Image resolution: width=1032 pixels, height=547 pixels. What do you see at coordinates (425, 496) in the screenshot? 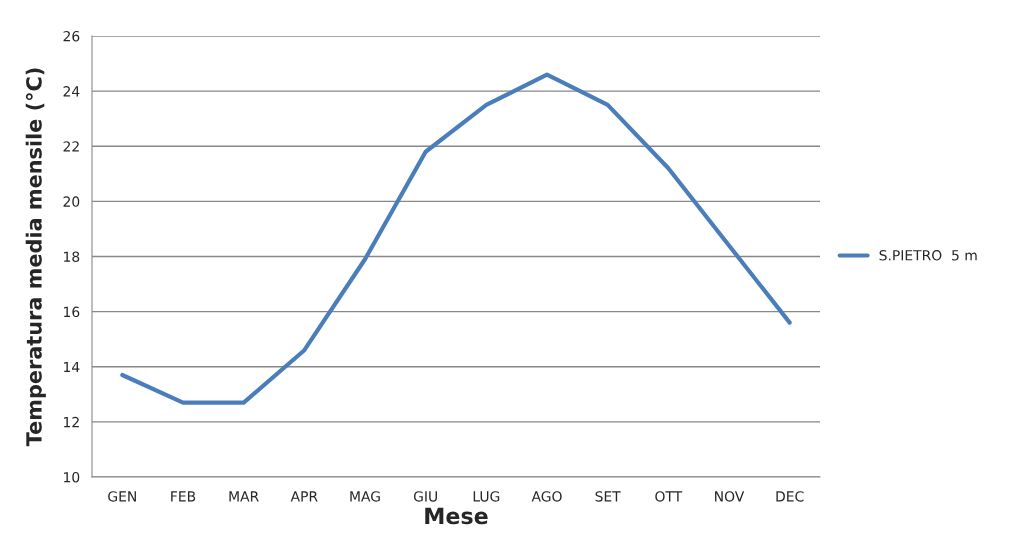
I see `x-tick-label: GIU` at bounding box center [425, 496].